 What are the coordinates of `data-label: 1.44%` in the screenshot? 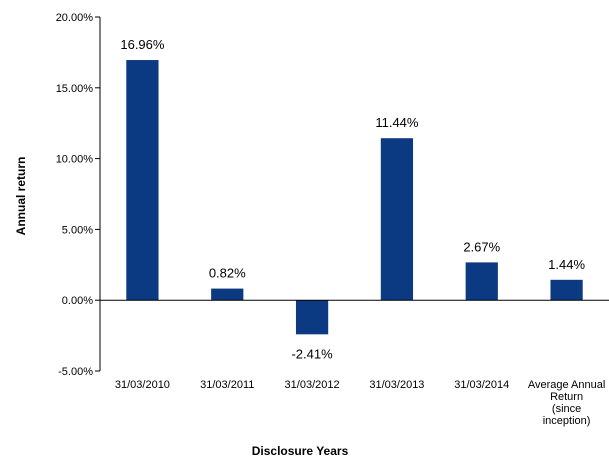 It's located at (566, 264).